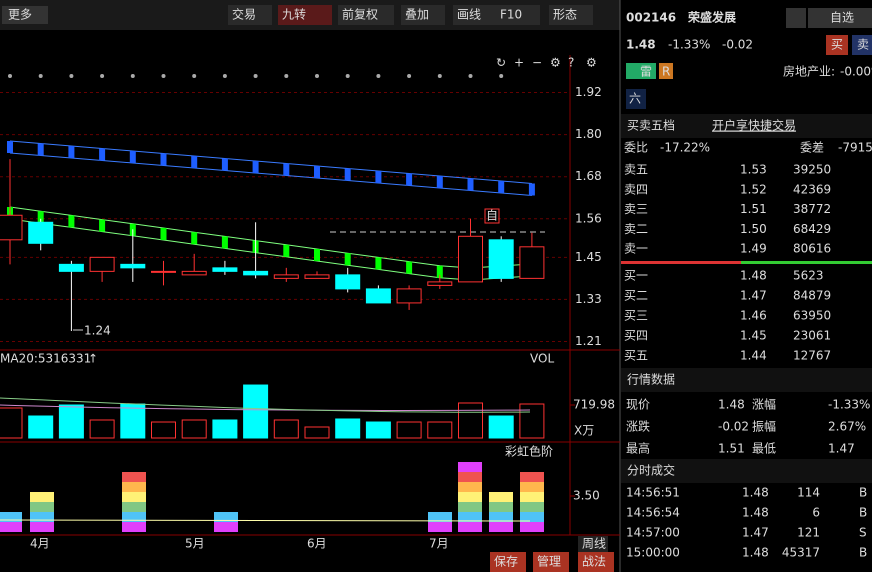  I want to click on indicator: MA20:5316331, so click(45, 359).